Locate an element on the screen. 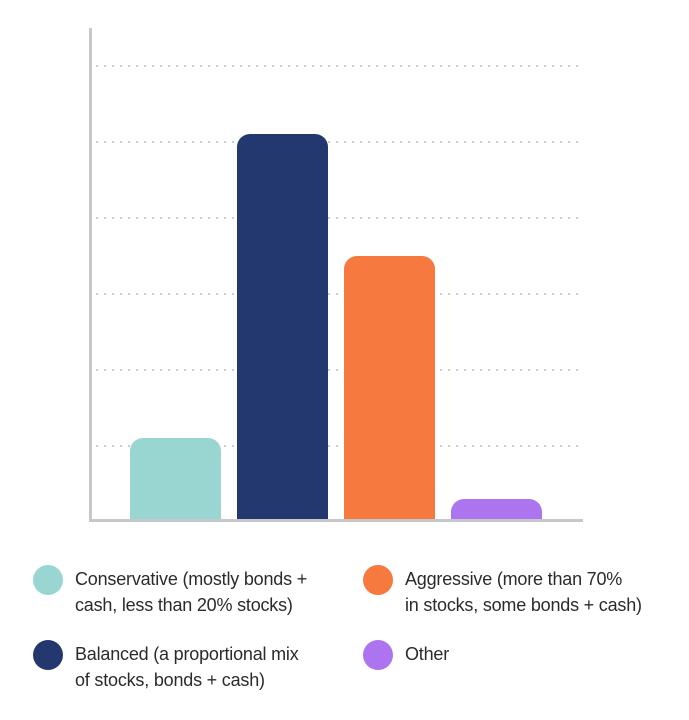 This screenshot has width=689, height=720. legend-label-line: cash, less than 20% stocks) is located at coordinates (184, 605).